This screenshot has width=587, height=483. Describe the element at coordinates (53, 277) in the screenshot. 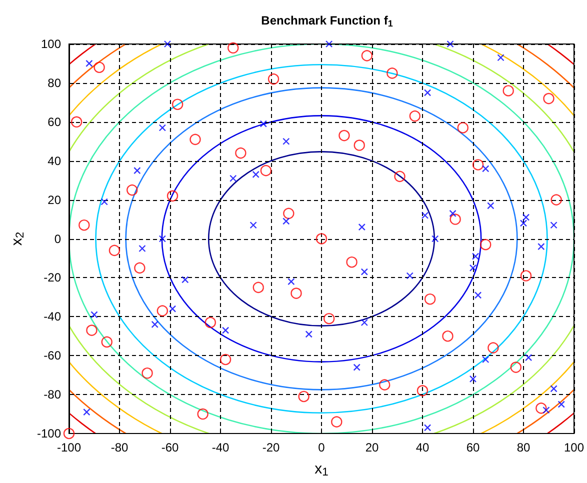

I see `y-tick-label: -20` at that location.